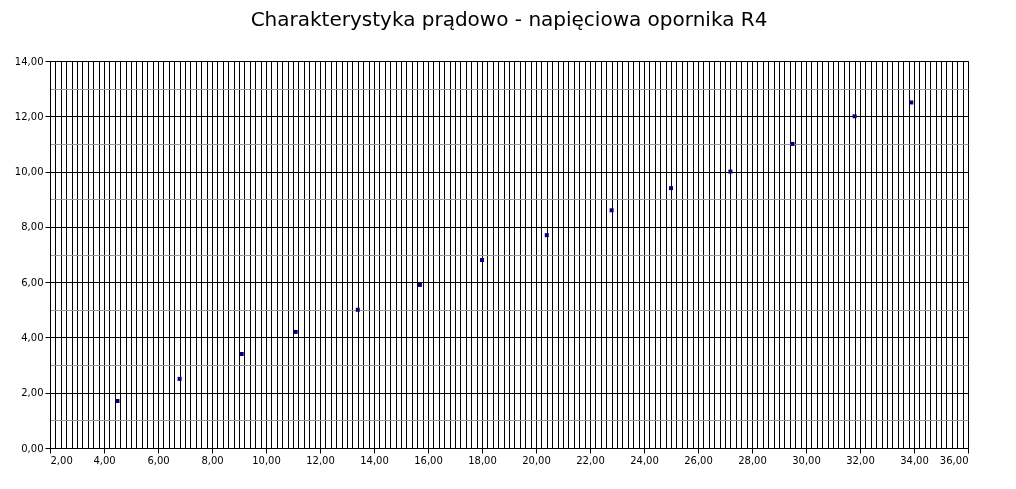 Image resolution: width=1016 pixels, height=489 pixels. I want to click on x-tick-label: 22,00, so click(590, 460).